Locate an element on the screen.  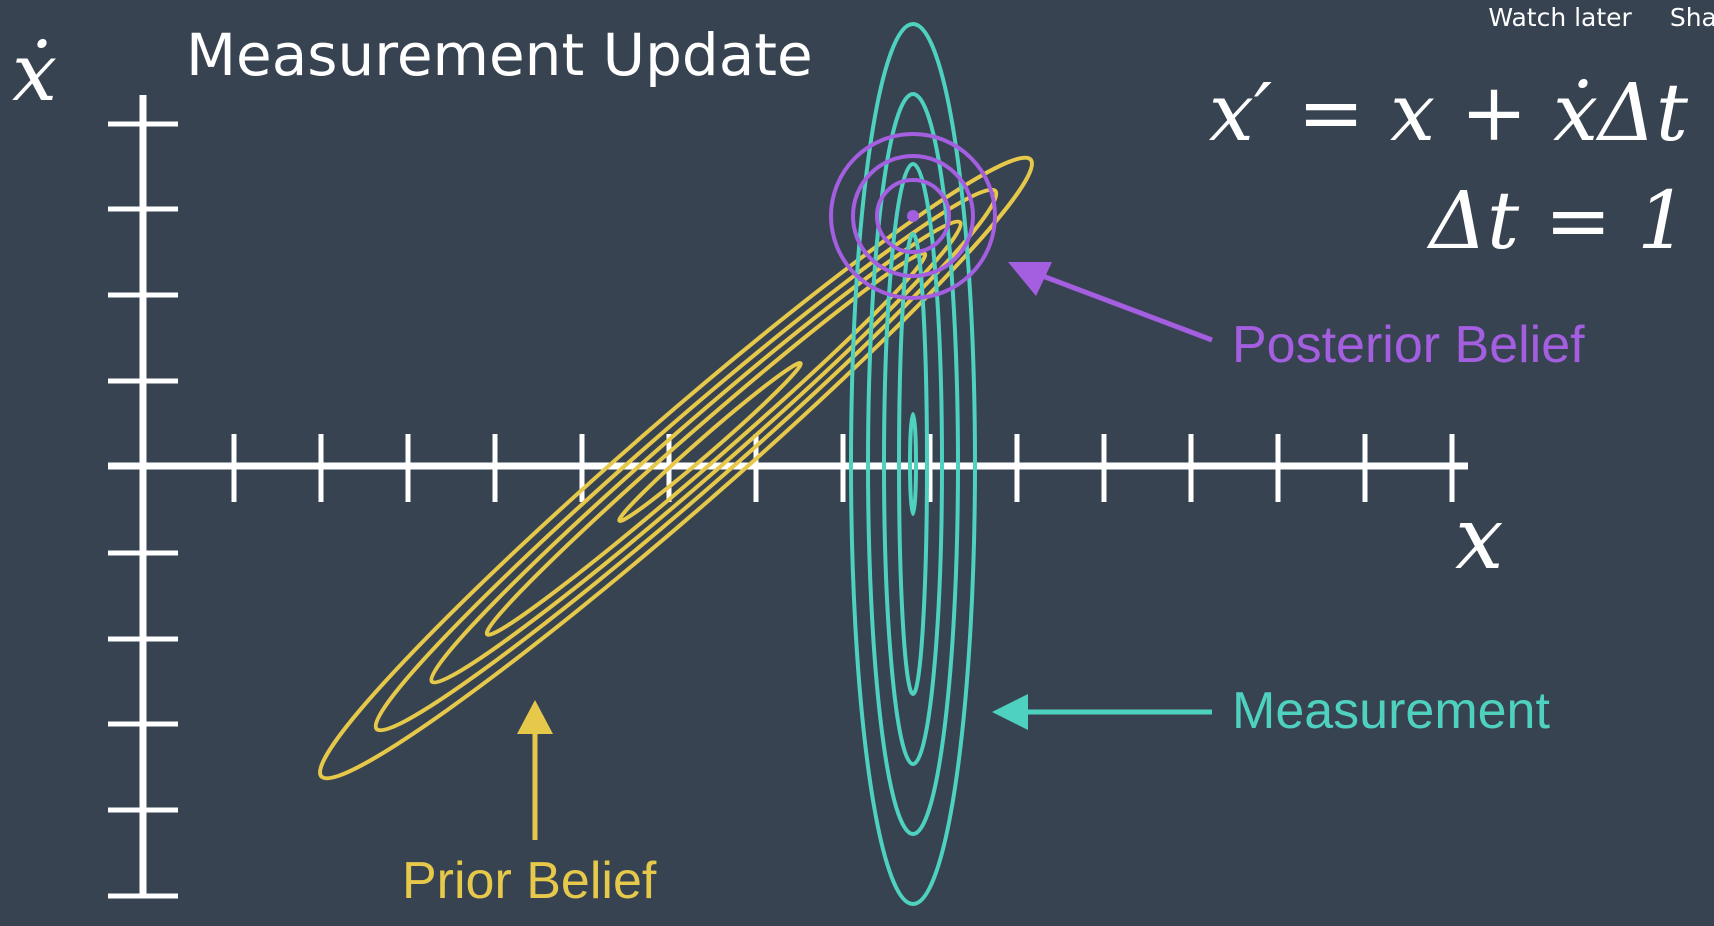
timestep-equation: Δt = 1 is located at coordinates (1557, 220).